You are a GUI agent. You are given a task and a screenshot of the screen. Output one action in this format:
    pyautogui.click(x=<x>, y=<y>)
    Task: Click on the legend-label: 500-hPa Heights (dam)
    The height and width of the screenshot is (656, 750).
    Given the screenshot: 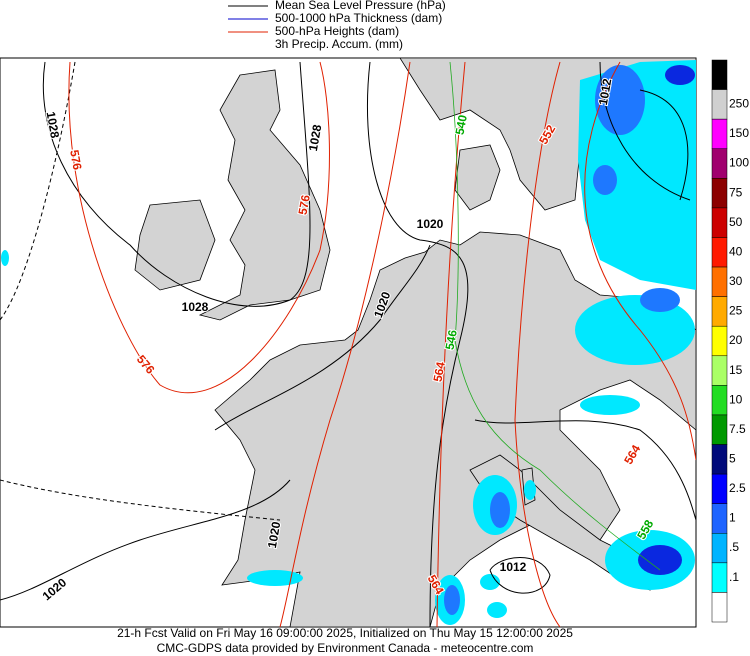 What is the action you would take?
    pyautogui.click(x=337, y=31)
    